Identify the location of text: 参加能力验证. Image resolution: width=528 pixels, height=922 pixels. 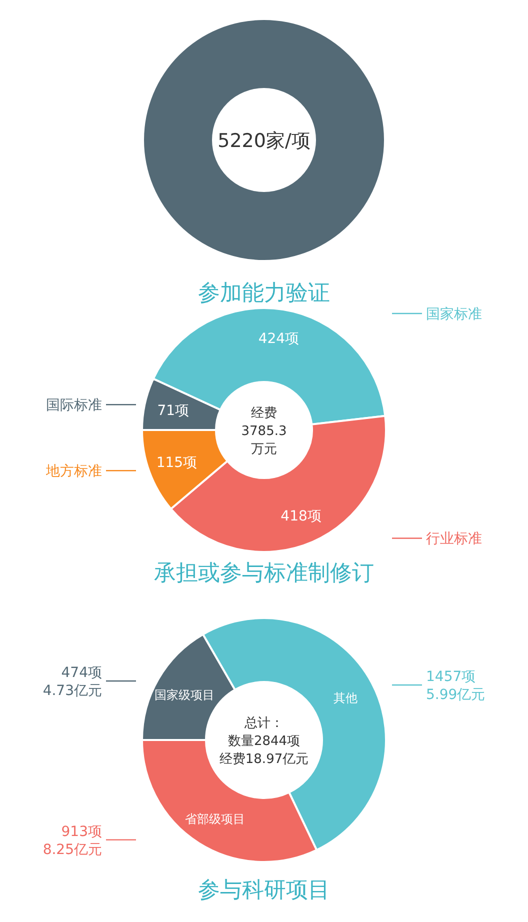
(264, 293).